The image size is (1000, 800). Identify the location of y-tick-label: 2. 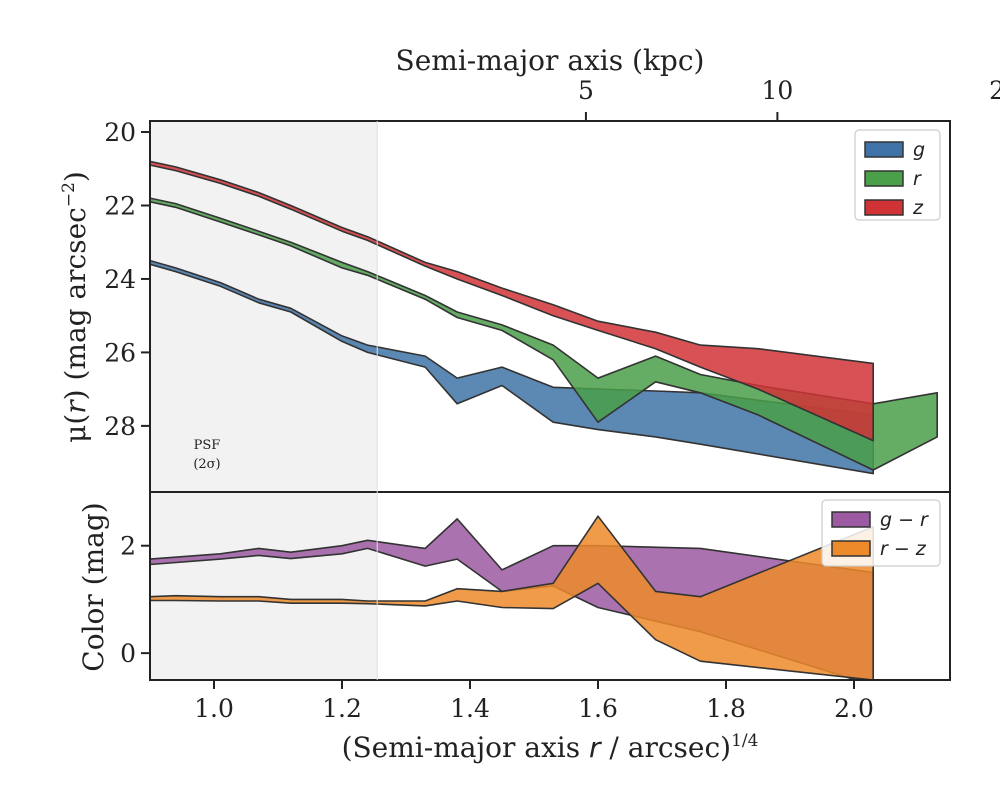
(128, 546).